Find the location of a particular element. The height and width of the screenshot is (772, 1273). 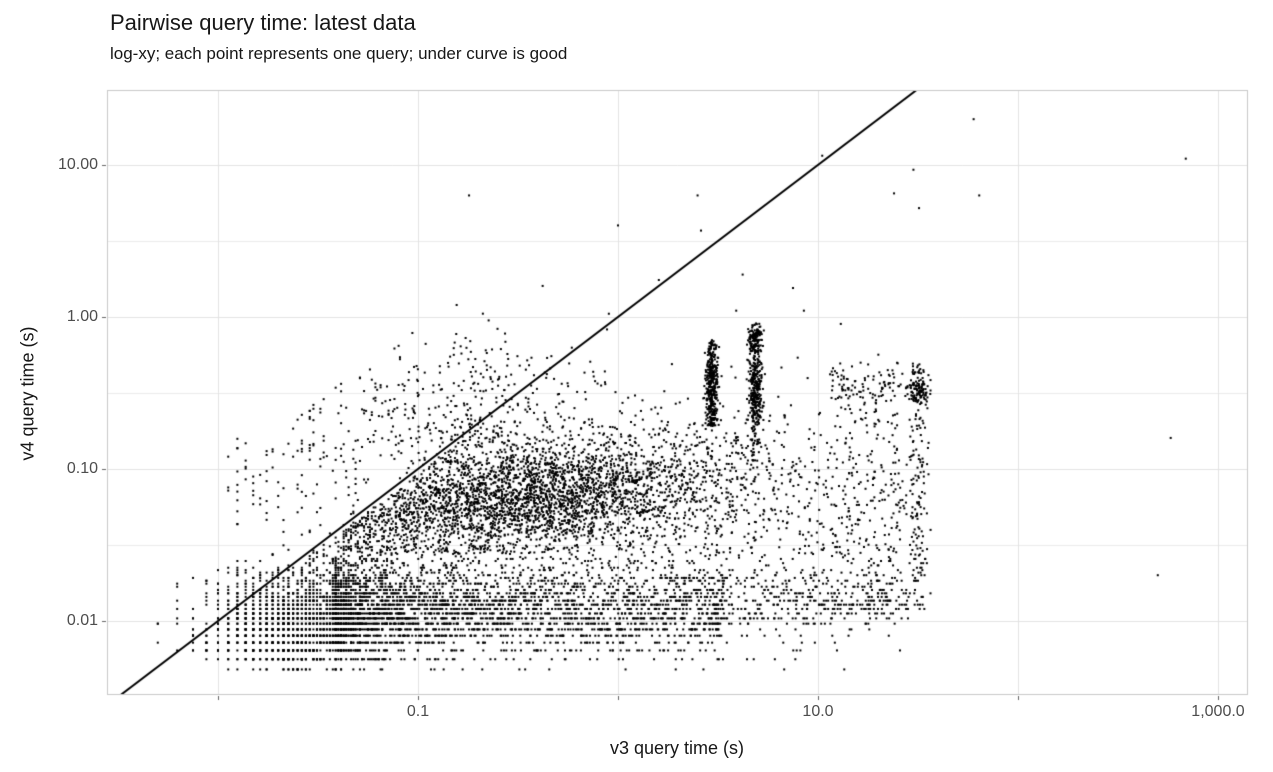

y-tick-label: 10.00 is located at coordinates (77, 164).